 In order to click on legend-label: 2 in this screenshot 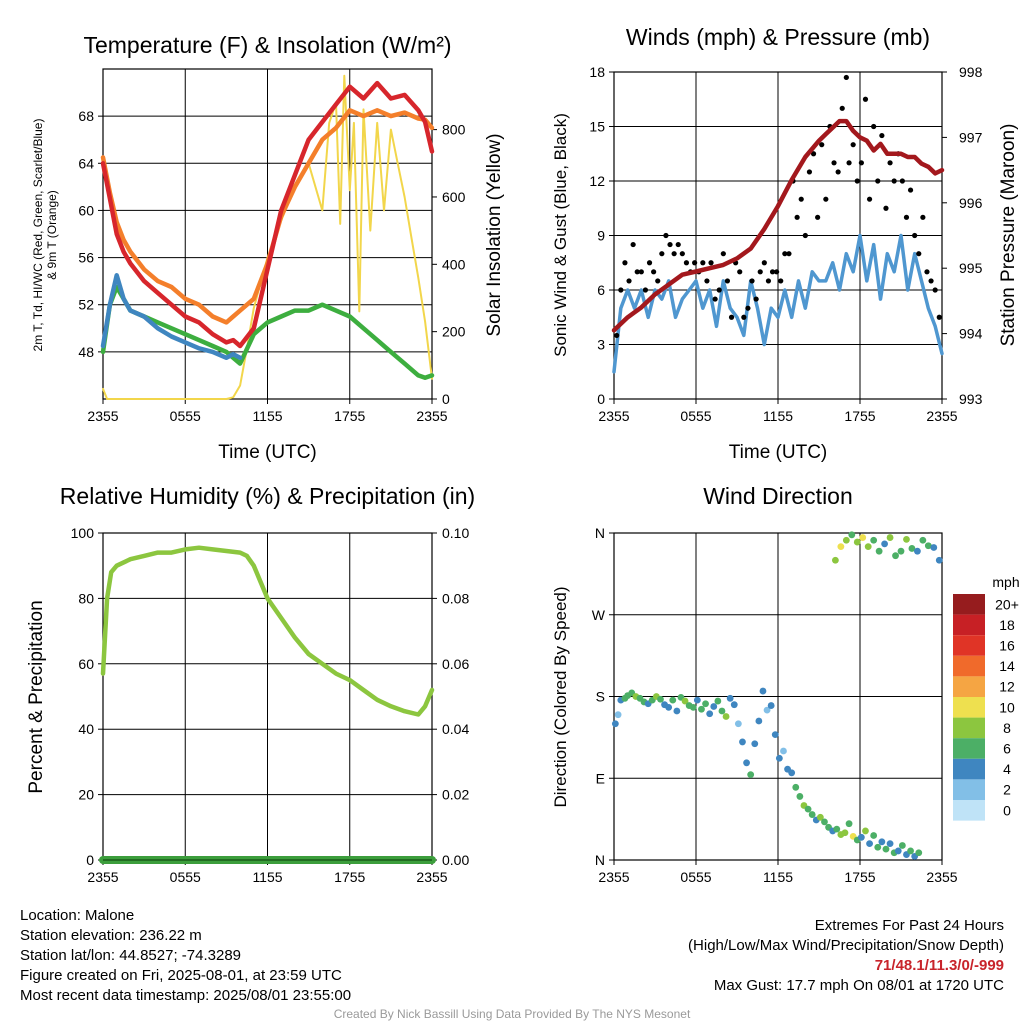, I will do `click(1007, 790)`.